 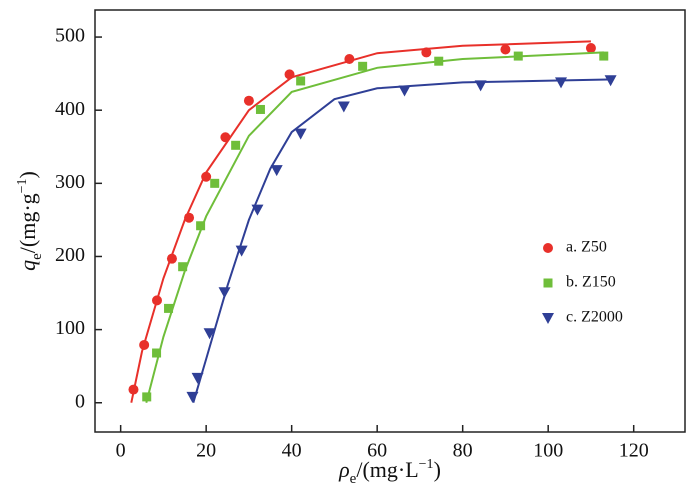 What do you see at coordinates (70, 36) in the screenshot?
I see `y-tick-label: 500` at bounding box center [70, 36].